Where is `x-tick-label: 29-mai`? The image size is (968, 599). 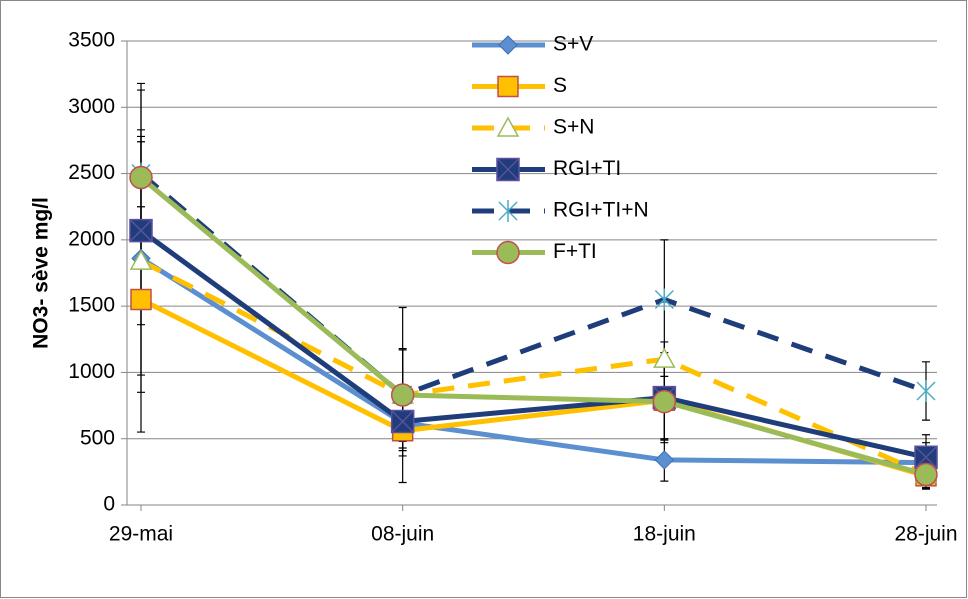
x-tick-label: 29-mai is located at coordinates (141, 534).